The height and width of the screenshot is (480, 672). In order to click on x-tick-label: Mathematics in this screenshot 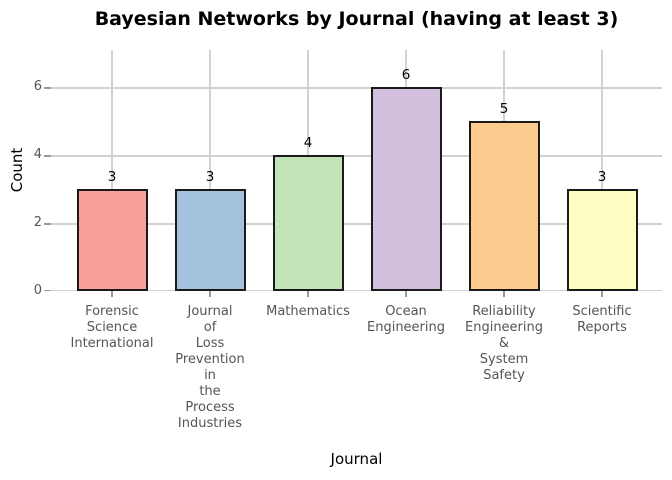, I will do `click(308, 311)`.